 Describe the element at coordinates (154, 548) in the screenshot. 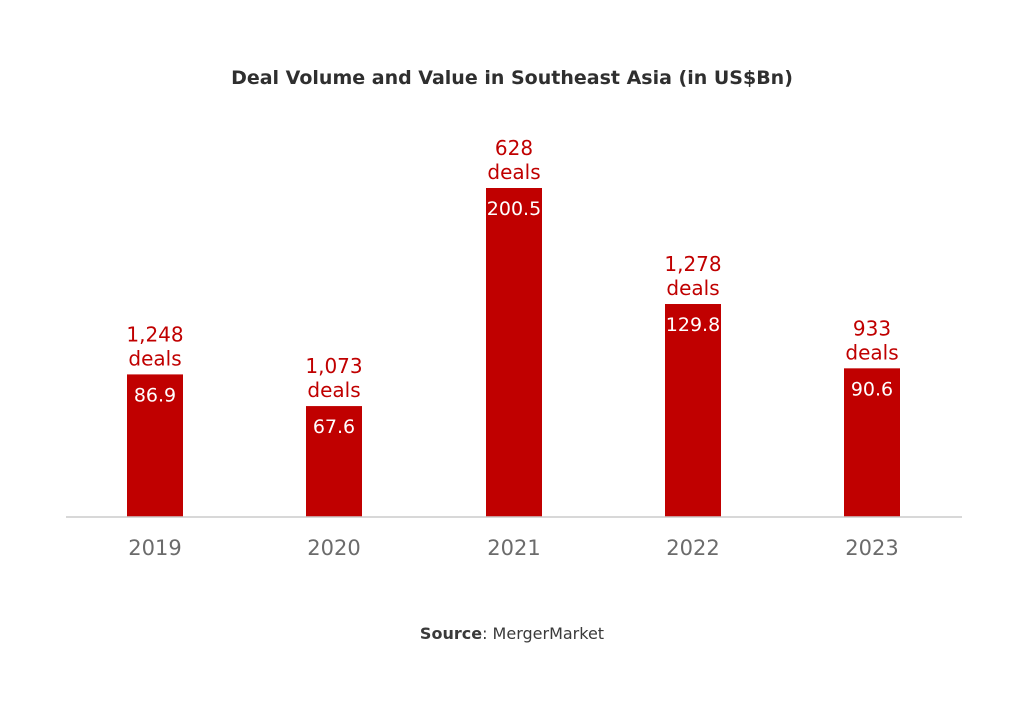

I see `x-tick-2019: 2019` at that location.